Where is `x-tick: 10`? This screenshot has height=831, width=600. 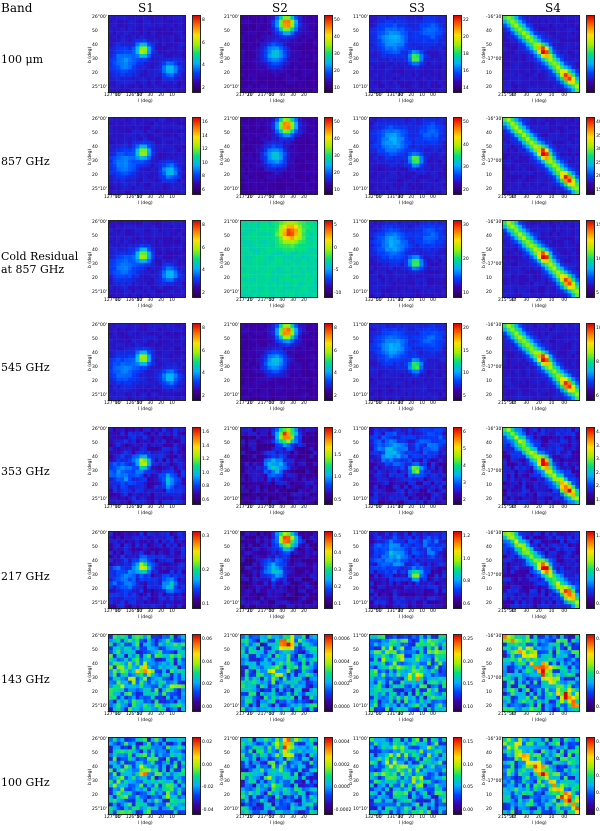 x-tick: 10 is located at coordinates (551, 197).